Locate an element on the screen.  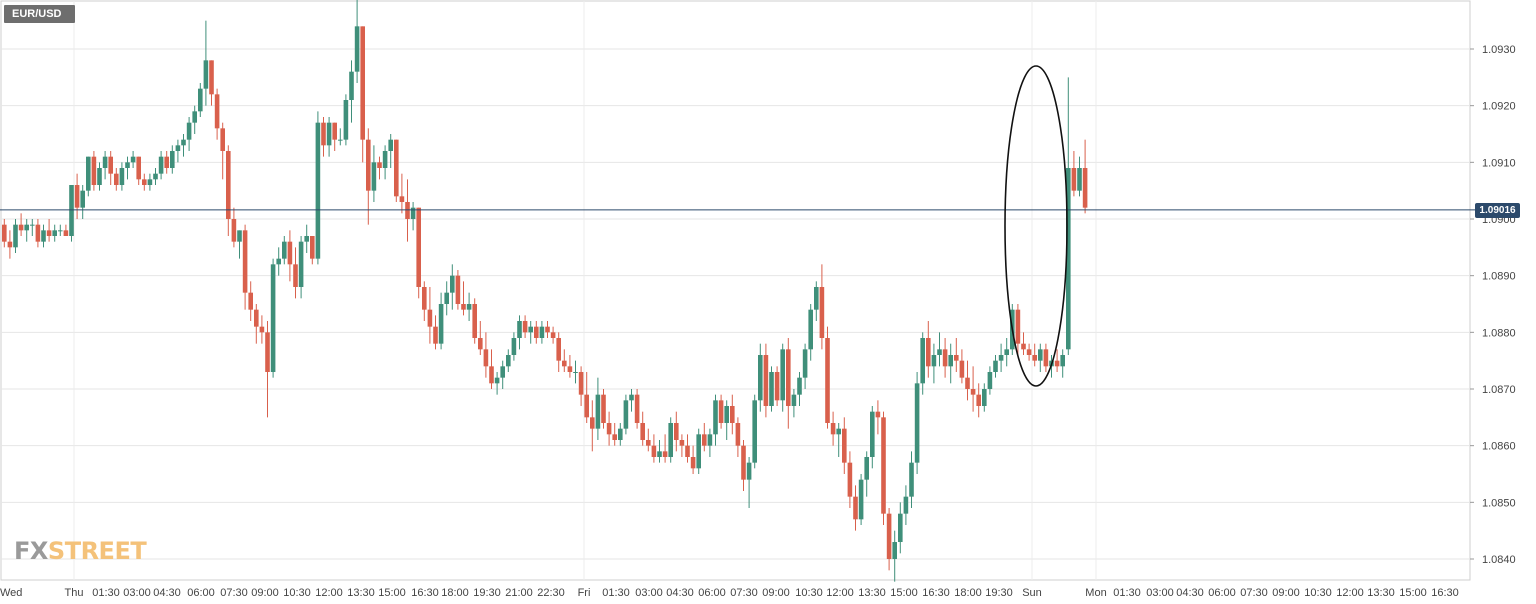
x-tick-label: Thu is located at coordinates (74, 593).